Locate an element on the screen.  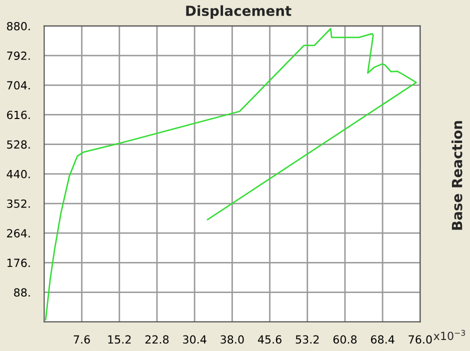
y-tick-label: 440. is located at coordinates (18, 174).